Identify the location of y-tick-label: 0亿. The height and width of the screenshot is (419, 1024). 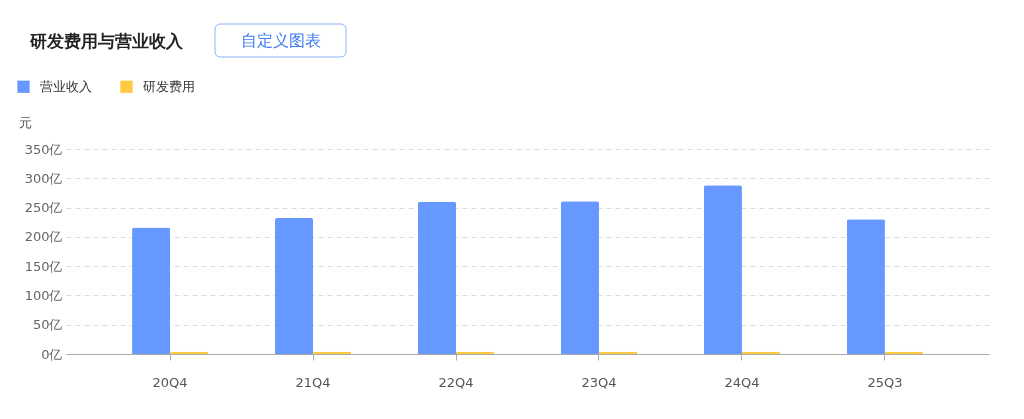
(52, 354).